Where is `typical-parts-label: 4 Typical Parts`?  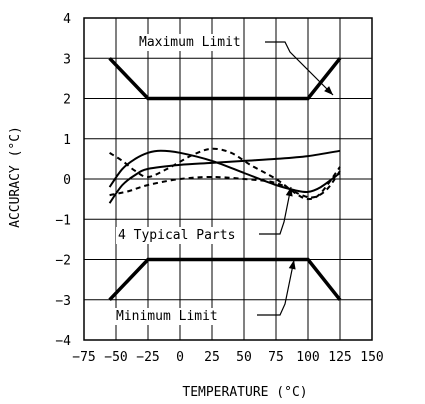 typical-parts-label: 4 Typical Parts is located at coordinates (176, 235).